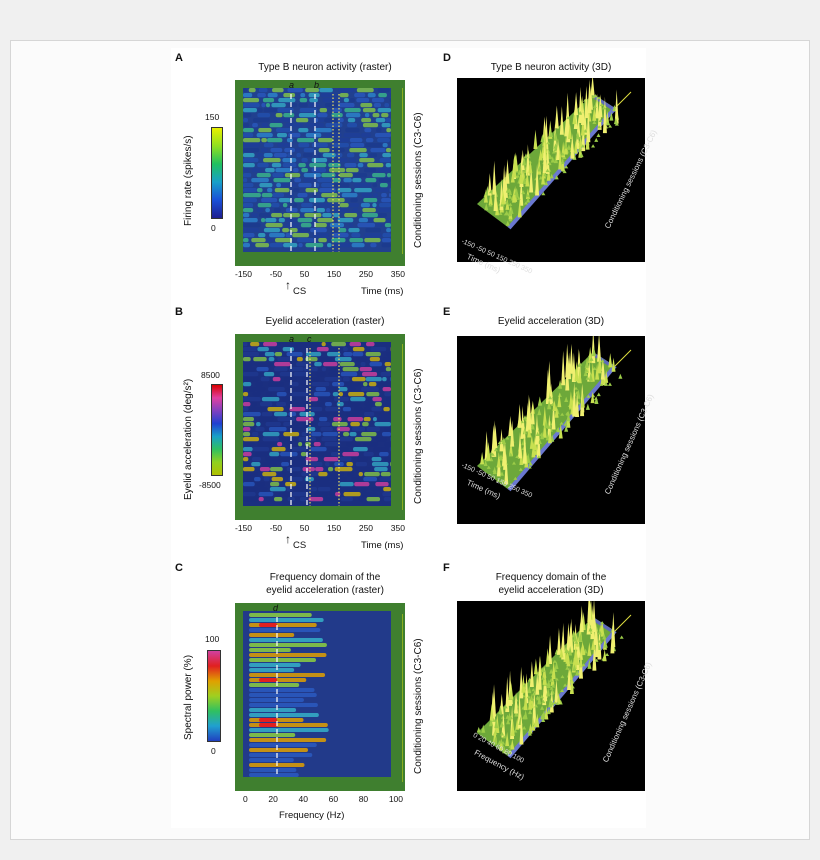 This screenshot has width=820, height=860. What do you see at coordinates (334, 528) in the screenshot?
I see `panel-b-x-tick: 150` at bounding box center [334, 528].